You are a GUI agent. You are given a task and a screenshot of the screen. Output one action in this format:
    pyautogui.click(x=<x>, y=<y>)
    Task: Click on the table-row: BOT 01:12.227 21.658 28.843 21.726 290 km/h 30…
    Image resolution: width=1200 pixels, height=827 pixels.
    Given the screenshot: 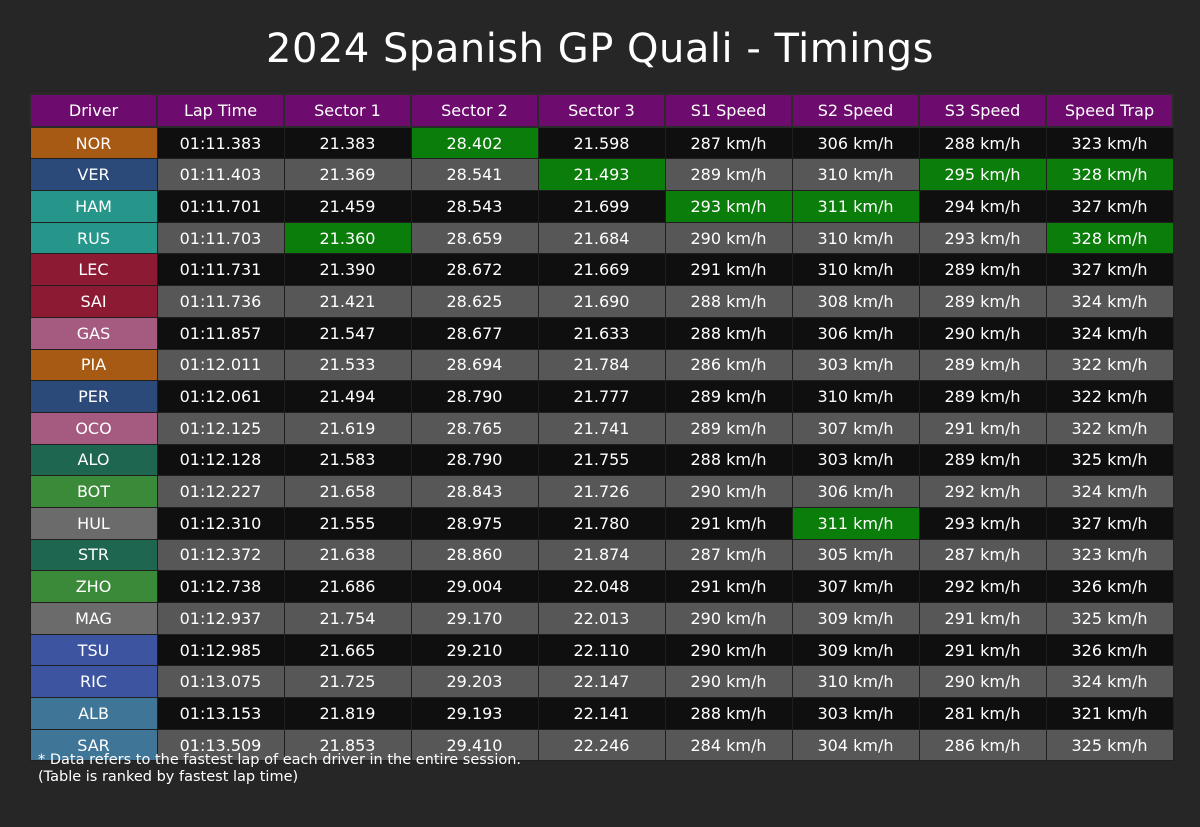 What is the action you would take?
    pyautogui.click(x=601, y=491)
    